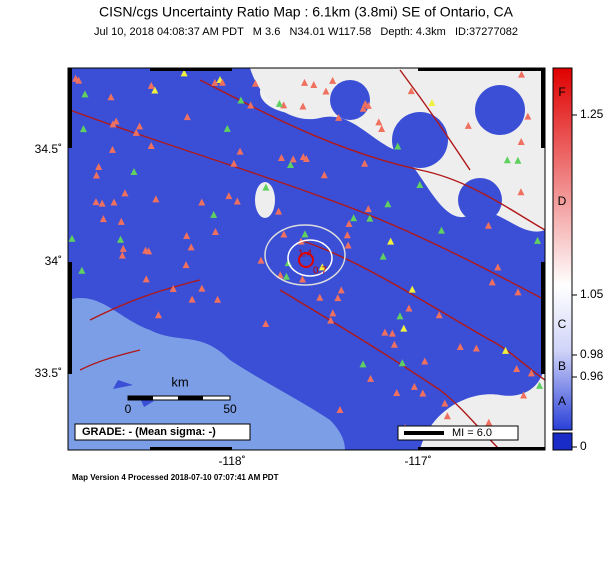 The height and width of the screenshot is (573, 612). I want to click on grade-box, so click(162, 432).